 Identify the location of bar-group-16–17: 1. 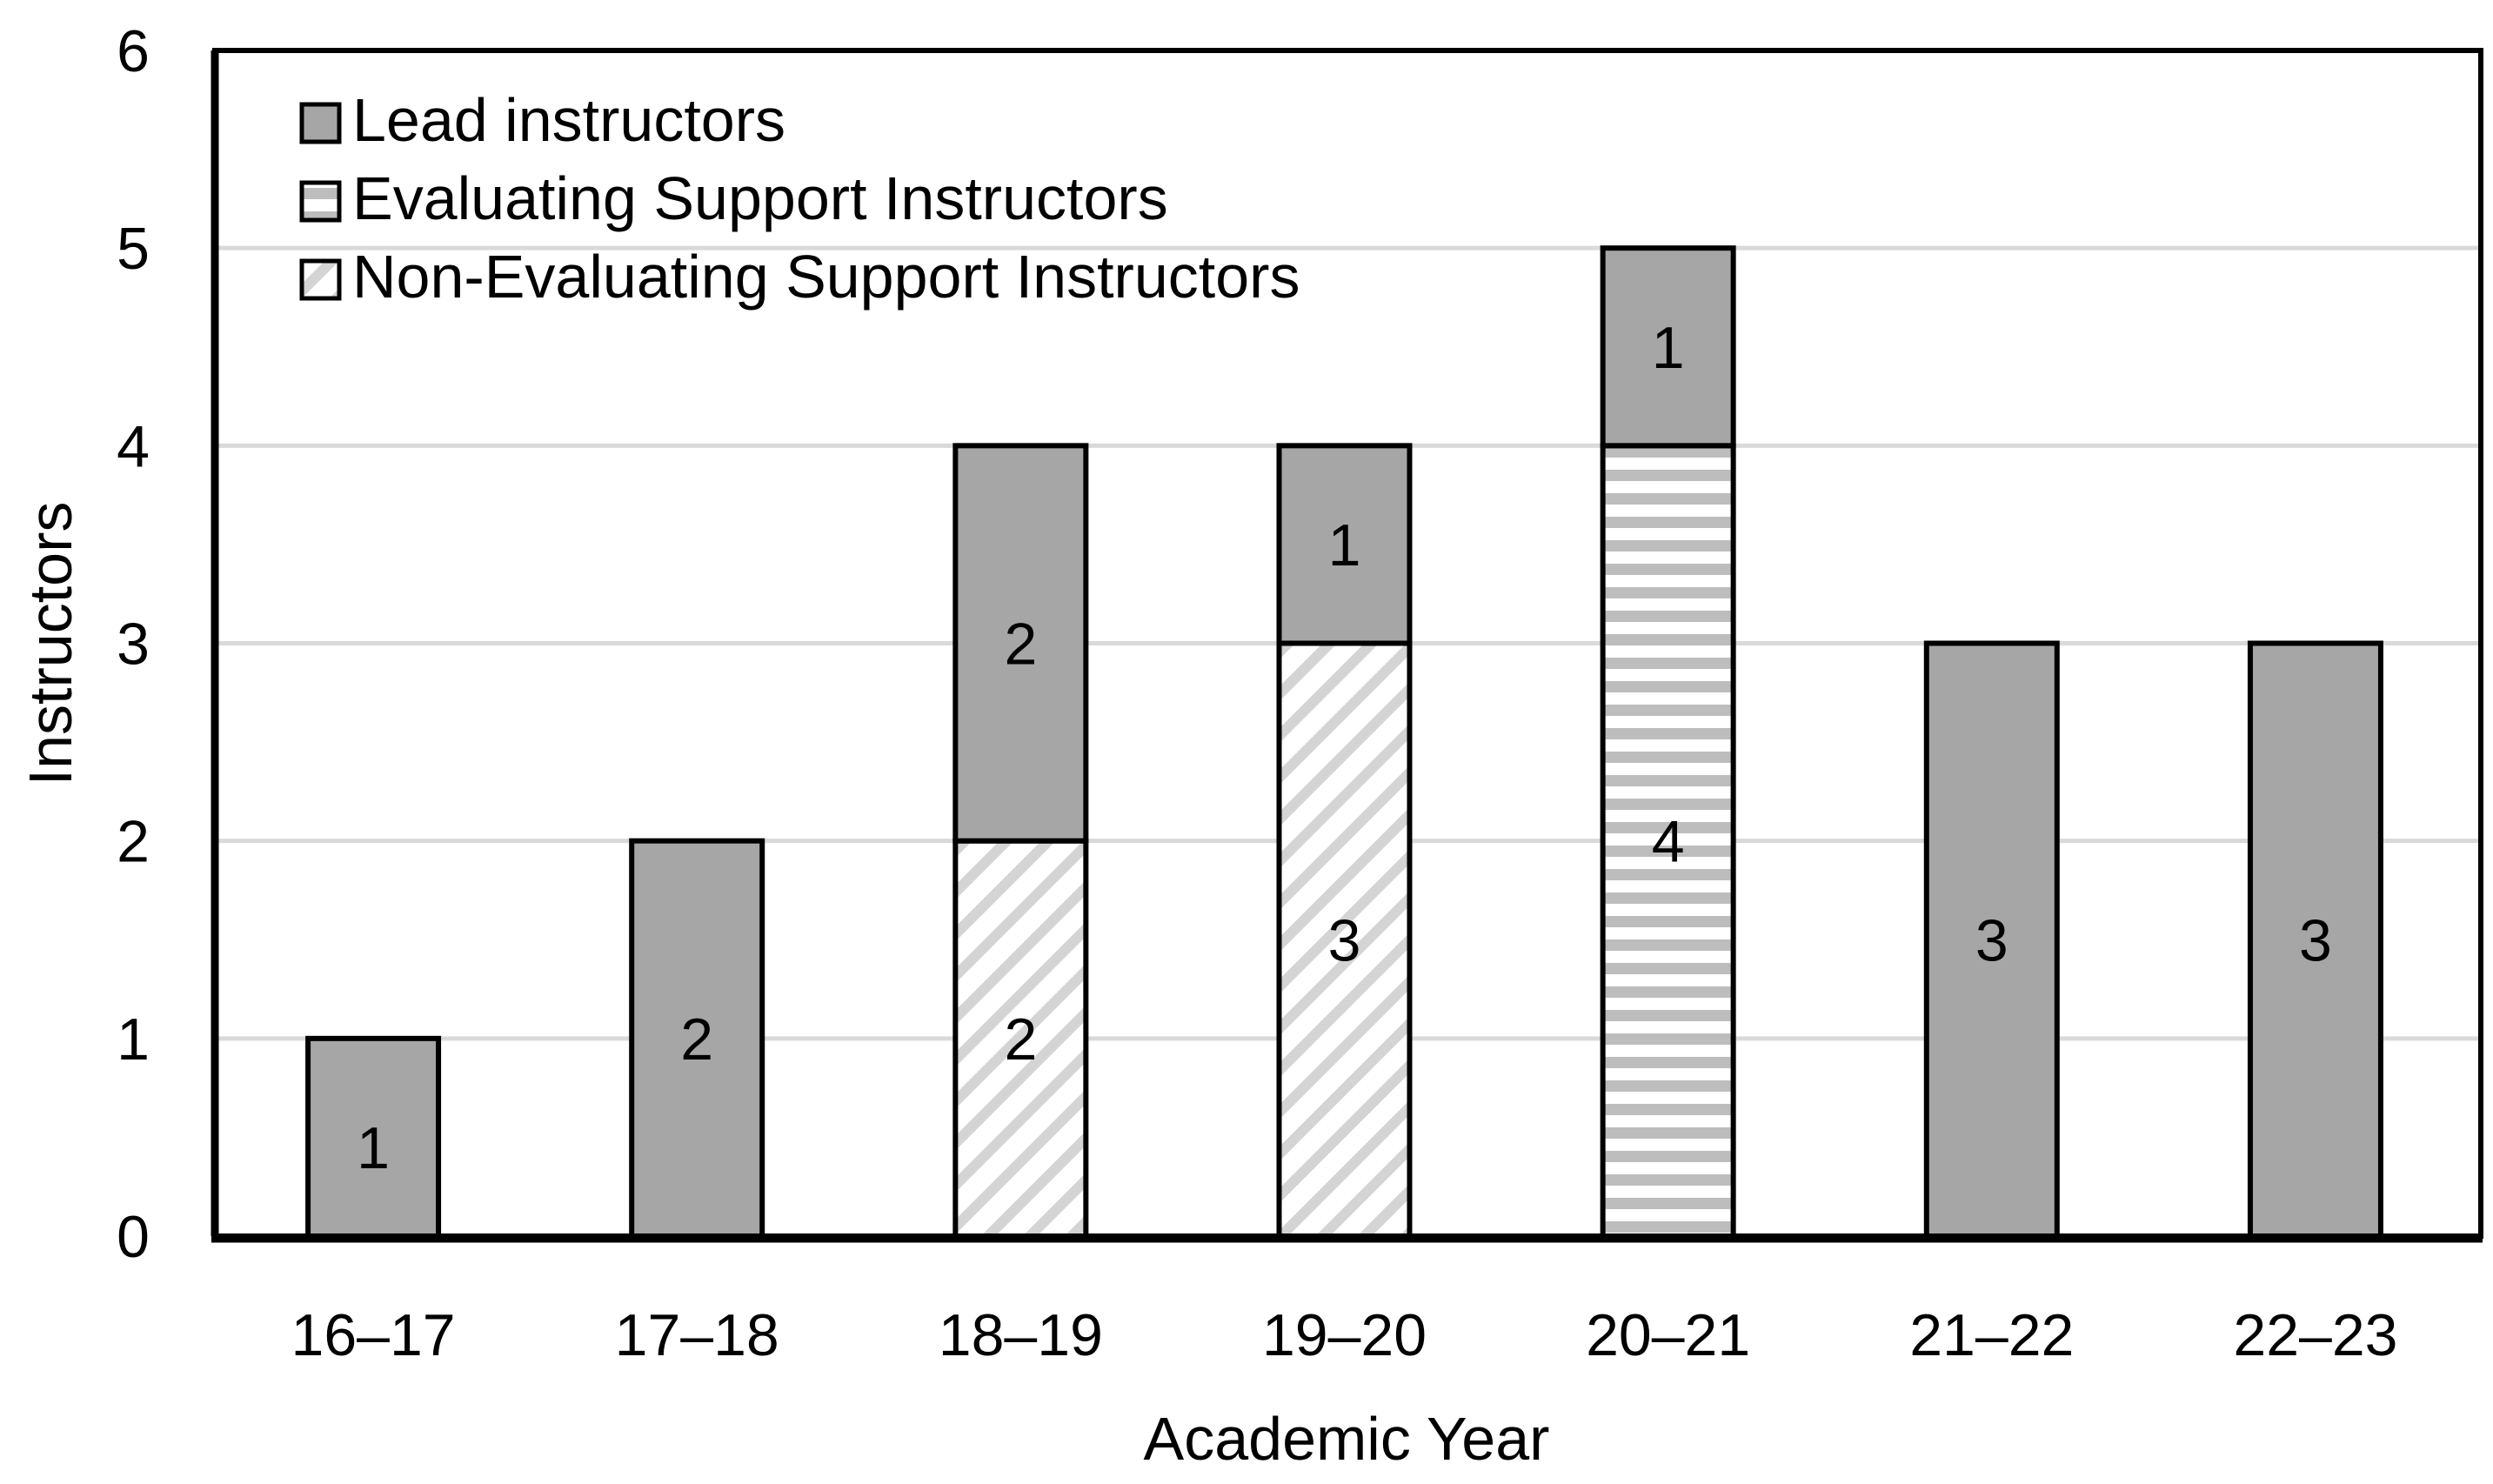
(373, 1137).